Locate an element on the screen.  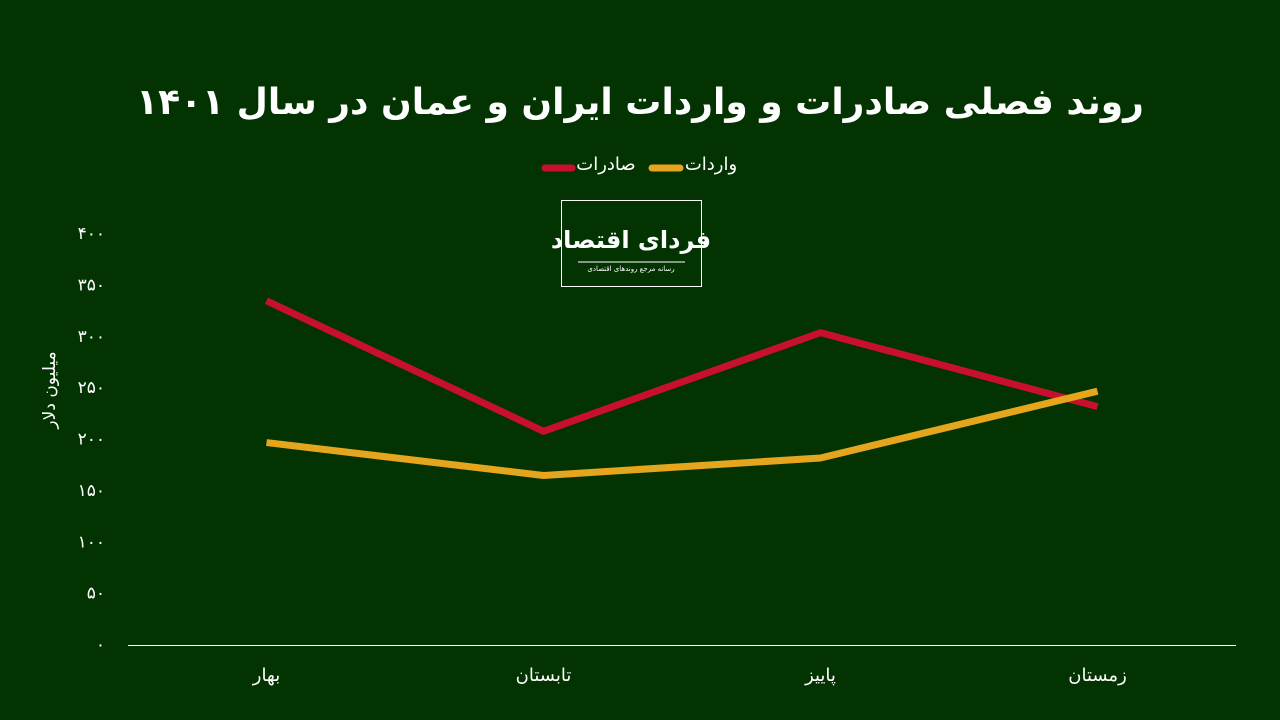
legend-label: واردات is located at coordinates (711, 164).